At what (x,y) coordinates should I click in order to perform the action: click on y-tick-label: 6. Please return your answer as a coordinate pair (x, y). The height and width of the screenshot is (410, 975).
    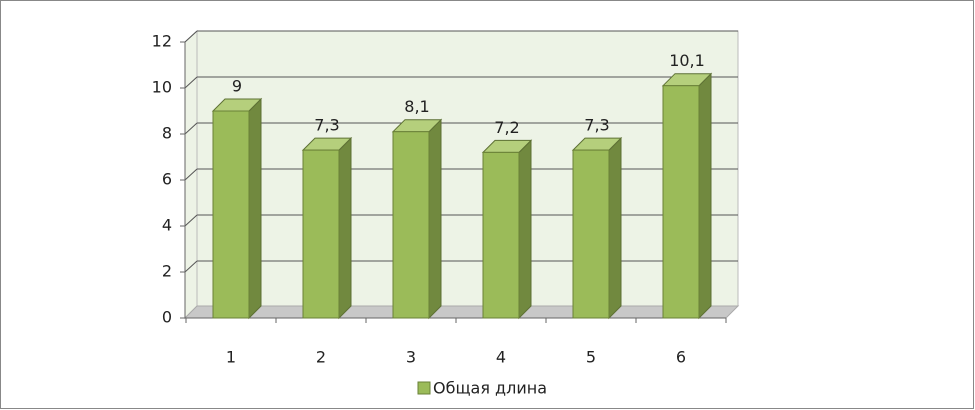
    Looking at the image, I should click on (167, 179).